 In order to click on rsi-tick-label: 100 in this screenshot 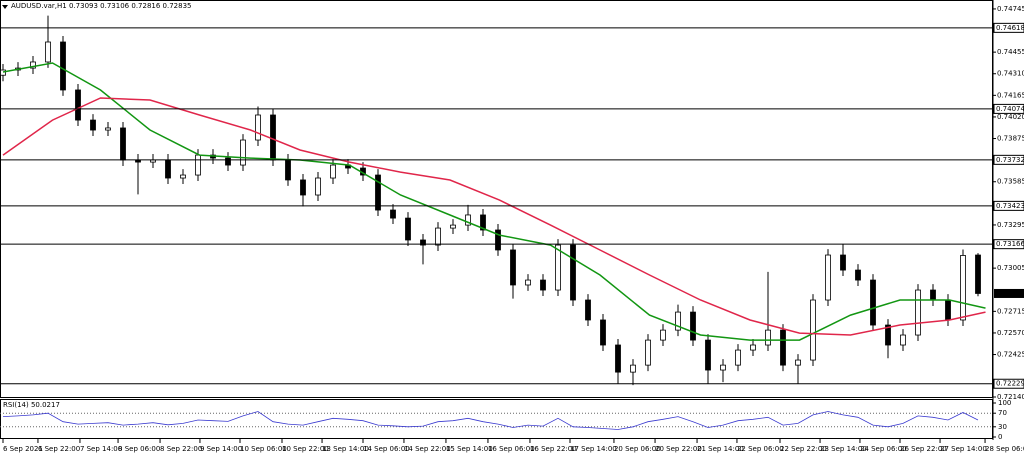, I will do `click(1004, 403)`.